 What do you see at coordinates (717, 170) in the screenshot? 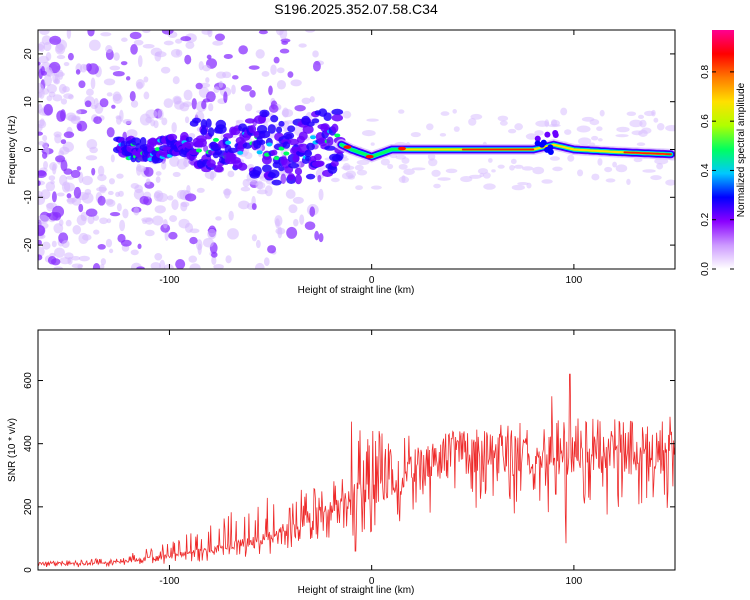
I see `colorbar-ticks: 0.0 0.2 0.4 0.6 0.8` at bounding box center [717, 170].